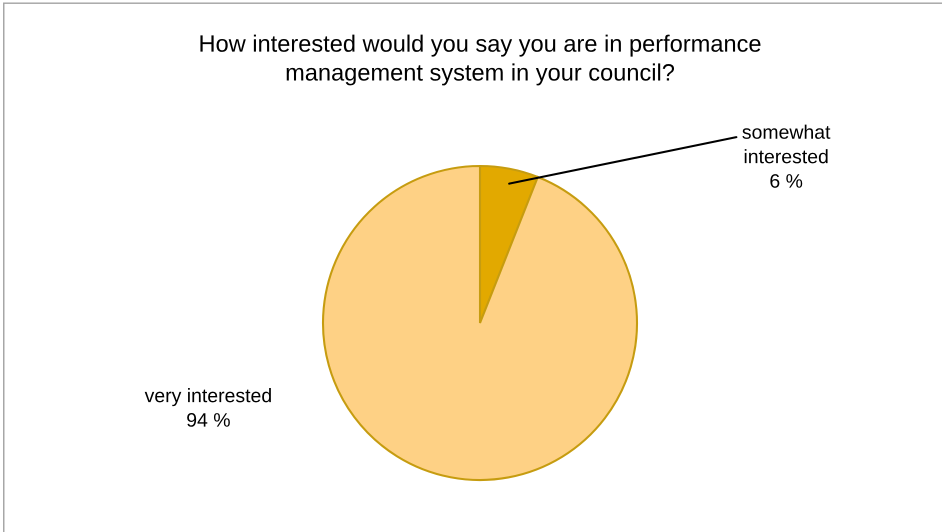  Describe the element at coordinates (208, 420) in the screenshot. I see `data-label: 94 %` at that location.